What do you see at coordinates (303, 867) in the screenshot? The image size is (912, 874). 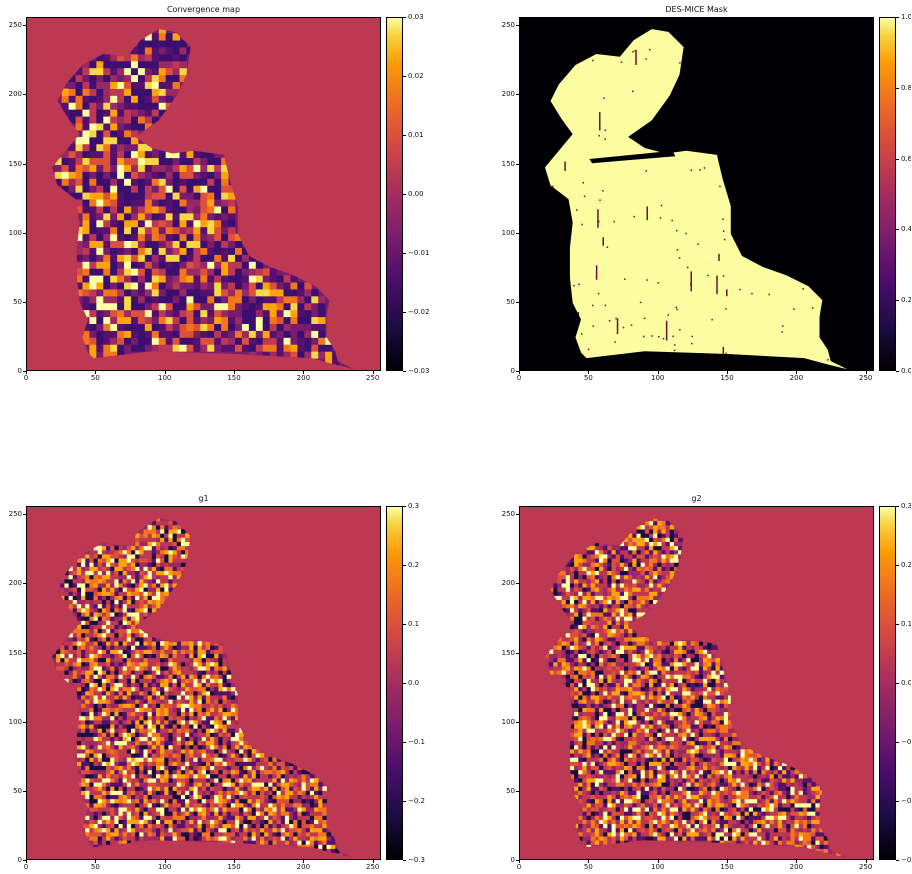 I see `x-tick-label: 200` at bounding box center [303, 867].